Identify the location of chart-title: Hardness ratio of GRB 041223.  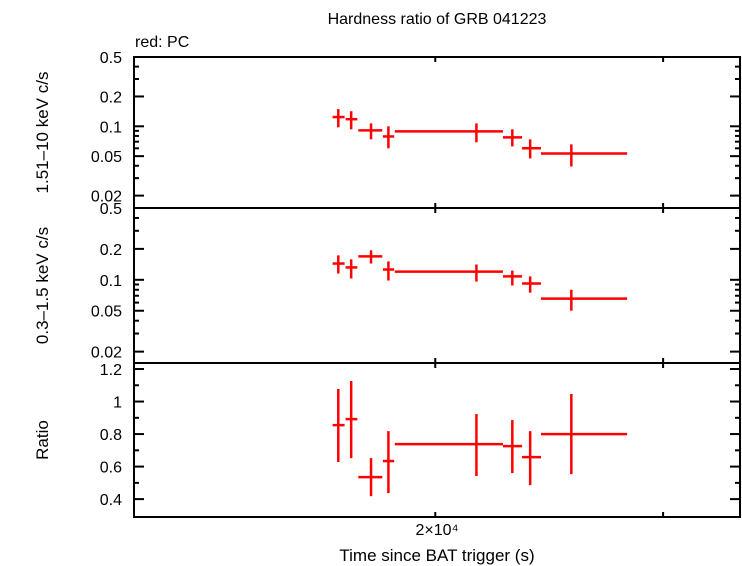
(437, 19).